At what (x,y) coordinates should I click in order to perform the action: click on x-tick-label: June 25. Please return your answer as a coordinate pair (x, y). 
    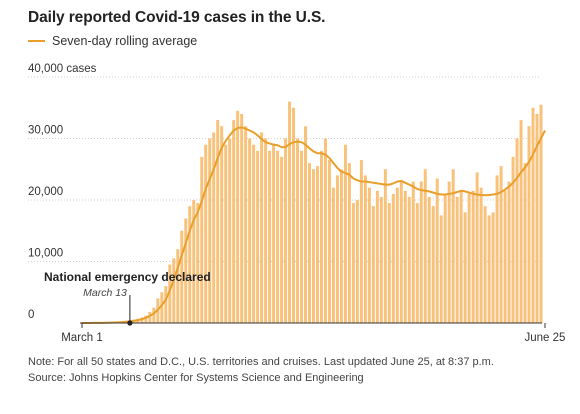
    Looking at the image, I should click on (545, 338).